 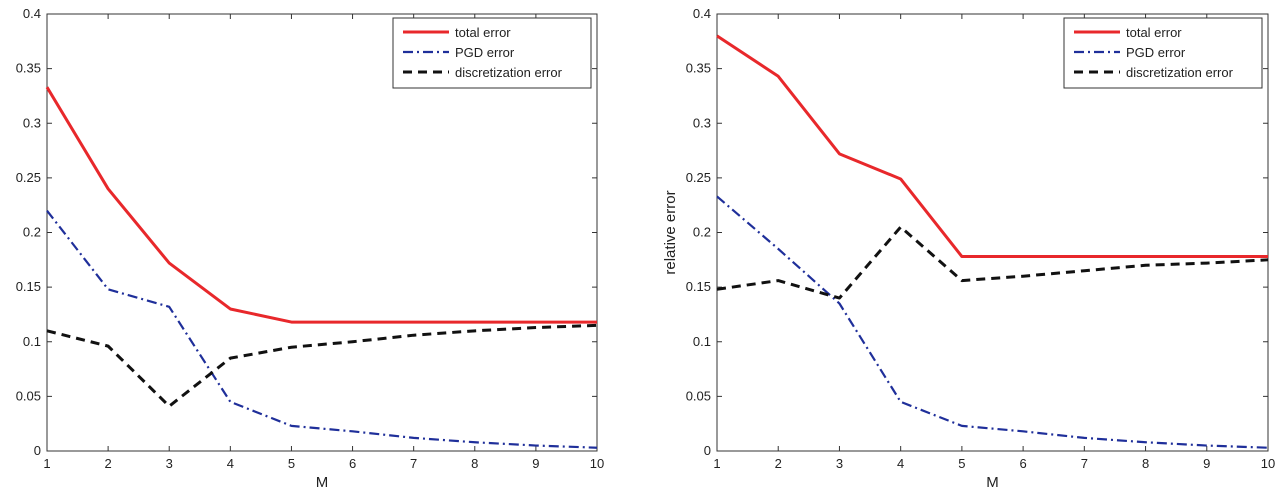 What do you see at coordinates (839, 463) in the screenshot?
I see `chart-2-x-tick-label: 3` at bounding box center [839, 463].